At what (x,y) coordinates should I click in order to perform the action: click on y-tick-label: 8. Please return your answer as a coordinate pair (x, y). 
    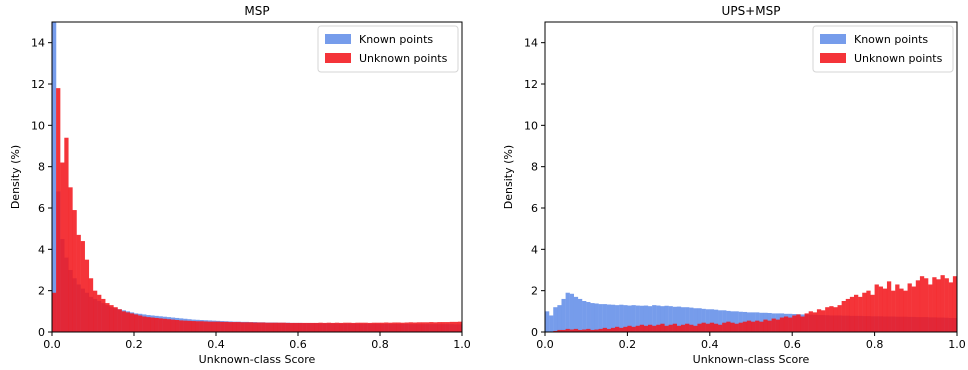
    Looking at the image, I should click on (534, 167).